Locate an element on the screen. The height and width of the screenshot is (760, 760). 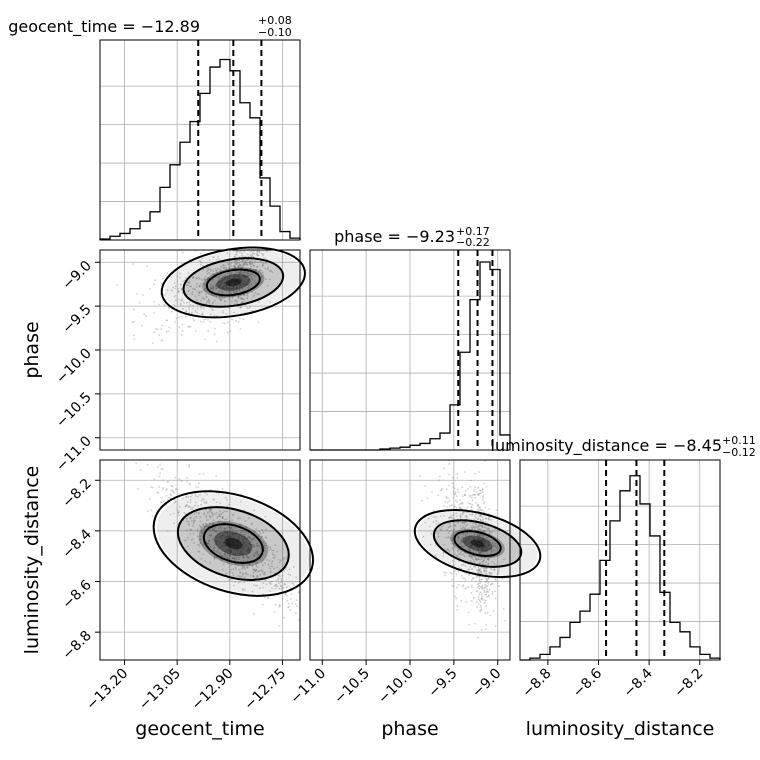
contour-line is located at coordinates (477, 543).